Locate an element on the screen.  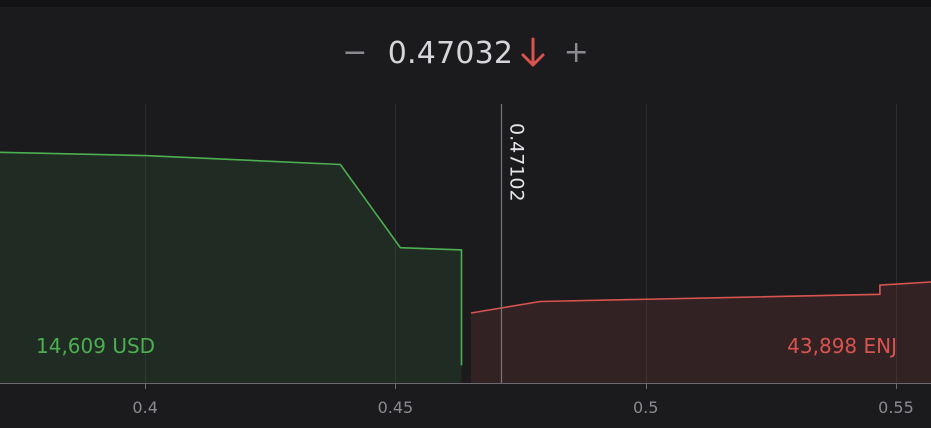
price-toolbar: − 0.47032 + is located at coordinates (465, 53).